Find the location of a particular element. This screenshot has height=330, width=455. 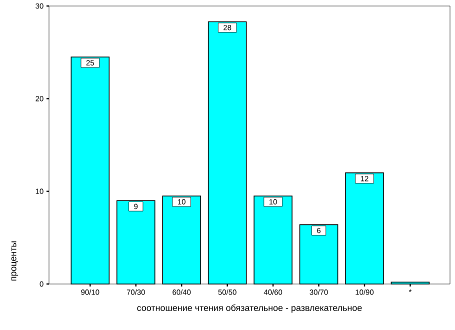

y-axis-title: проценты is located at coordinates (14, 261).